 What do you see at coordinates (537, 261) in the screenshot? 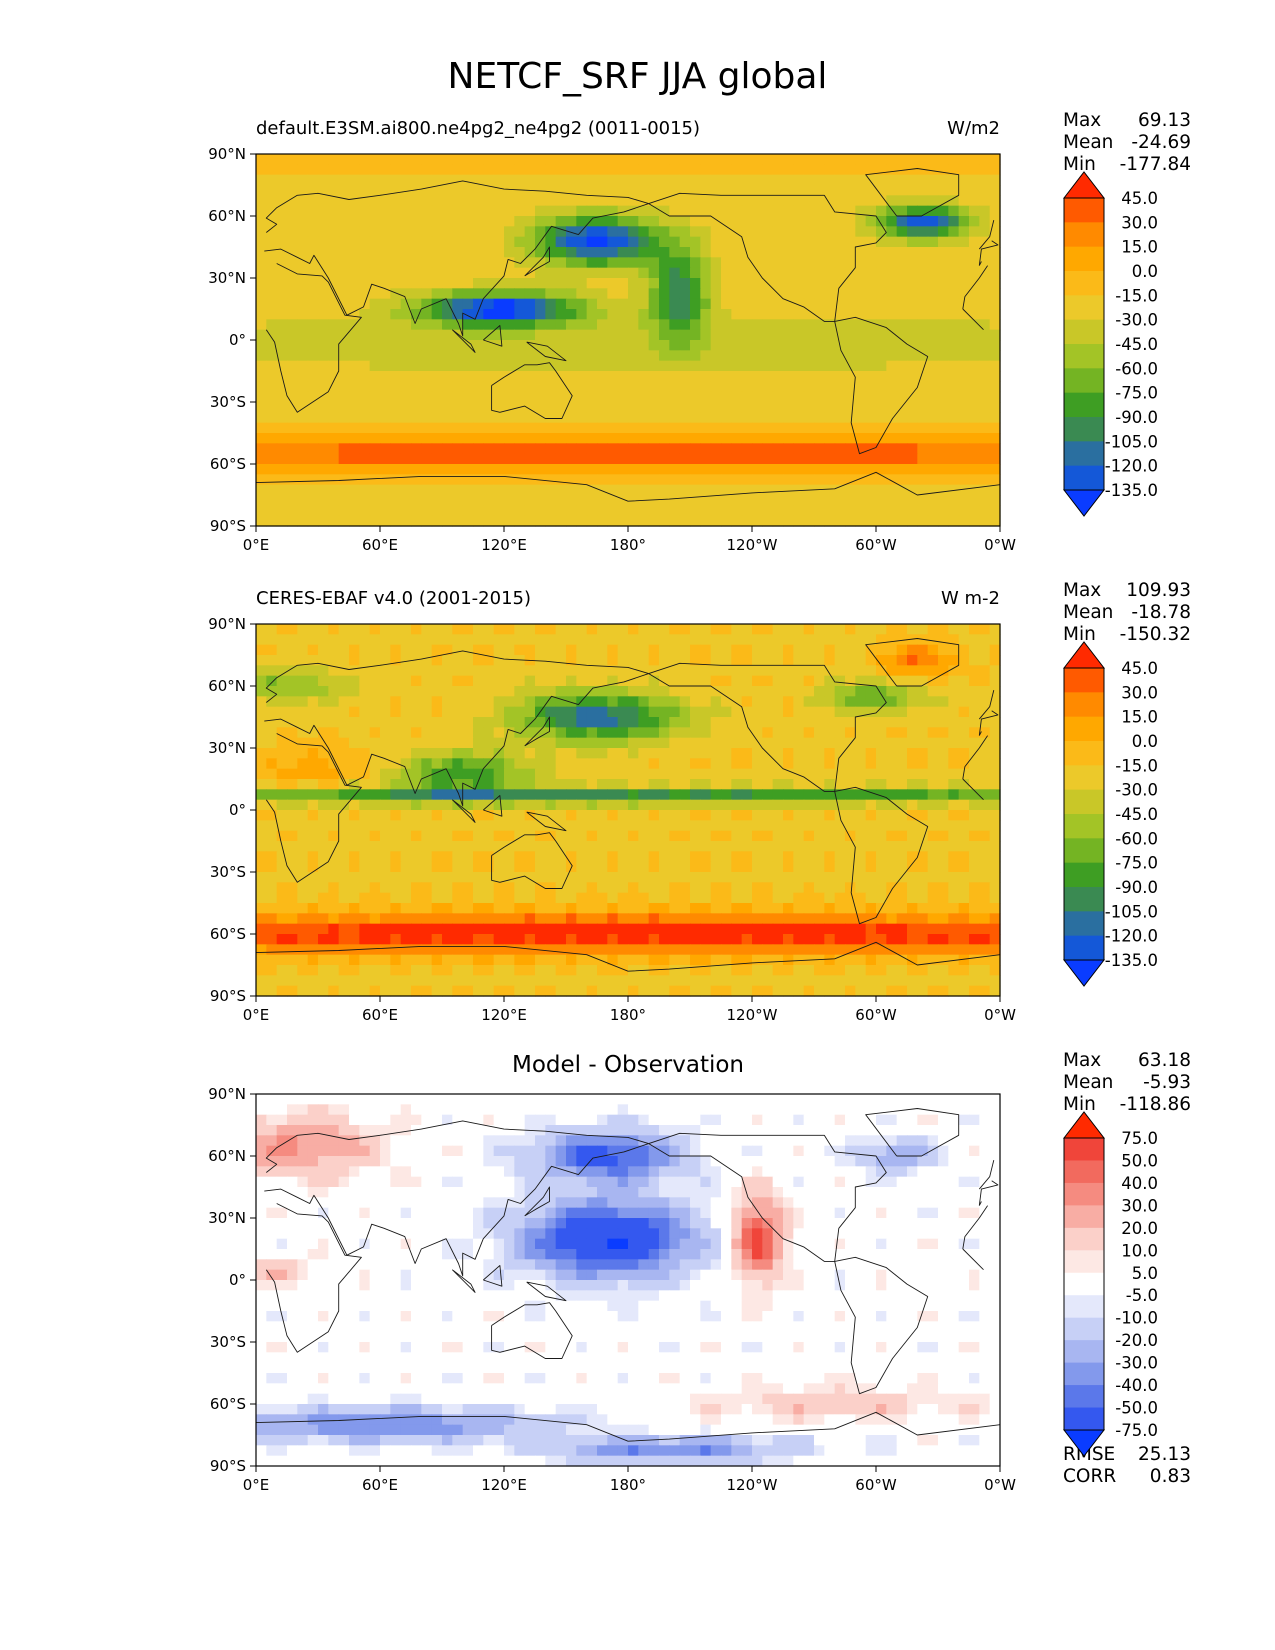
I see `coastline` at bounding box center [537, 261].